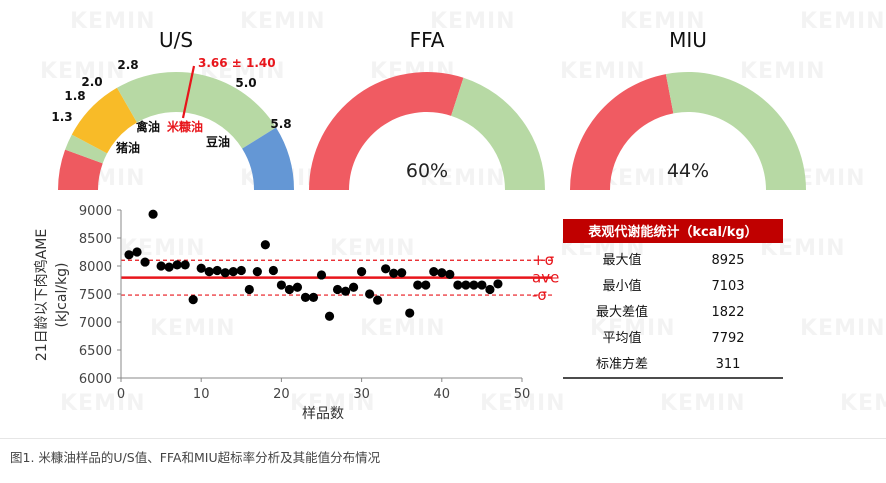 The width and height of the screenshot is (886, 483). Describe the element at coordinates (522, 394) in the screenshot. I see `x-tick-label: 50` at that location.